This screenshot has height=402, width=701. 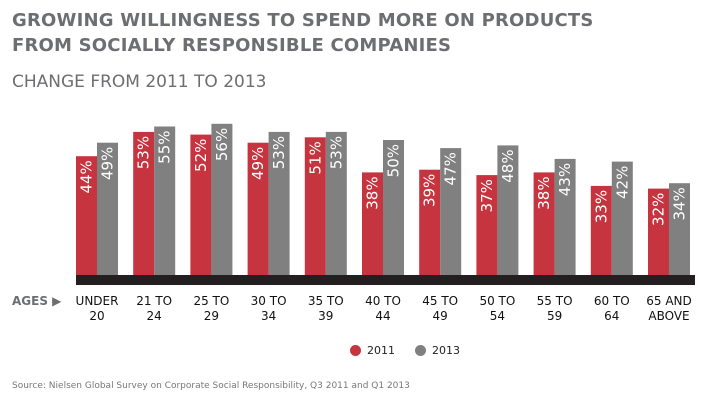 What do you see at coordinates (554, 316) in the screenshot?
I see `category-label: 59` at bounding box center [554, 316].